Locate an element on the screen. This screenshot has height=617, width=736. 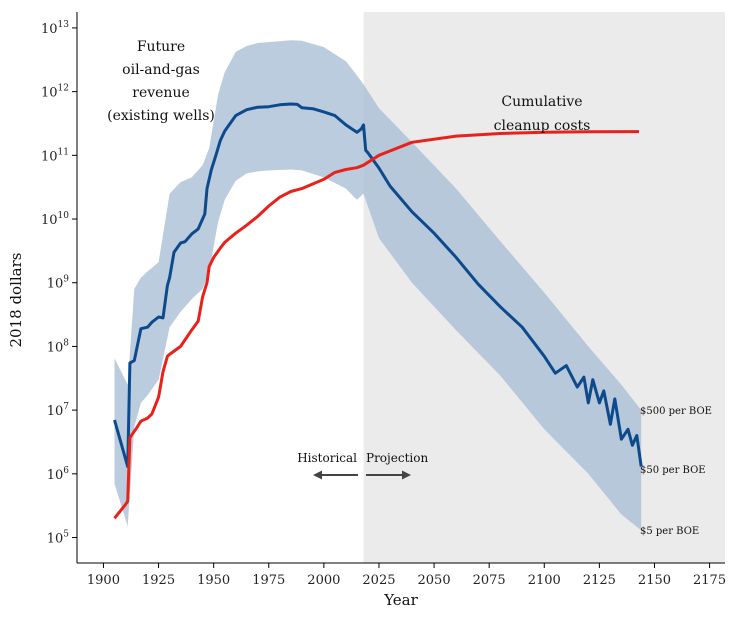
x-tick-label-2075: 2075 is located at coordinates (489, 580).